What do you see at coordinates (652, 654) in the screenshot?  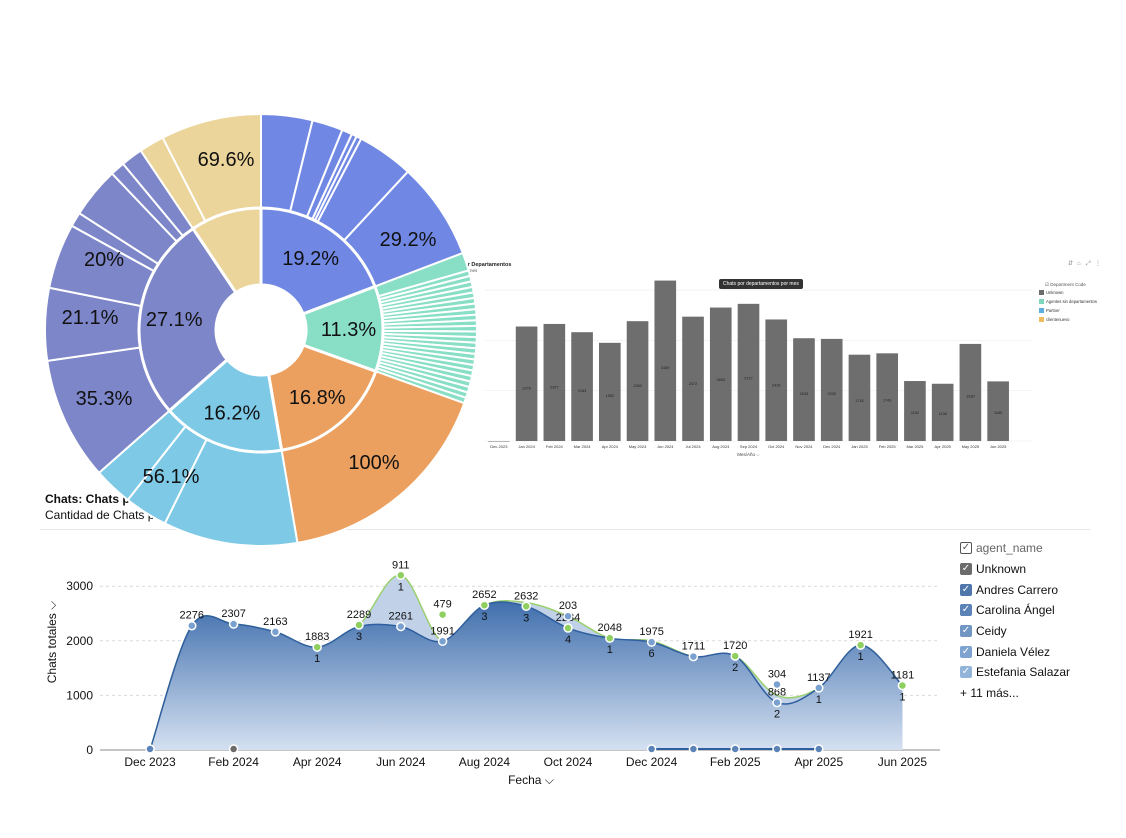 I see `area-point-sublabel: 6` at bounding box center [652, 654].